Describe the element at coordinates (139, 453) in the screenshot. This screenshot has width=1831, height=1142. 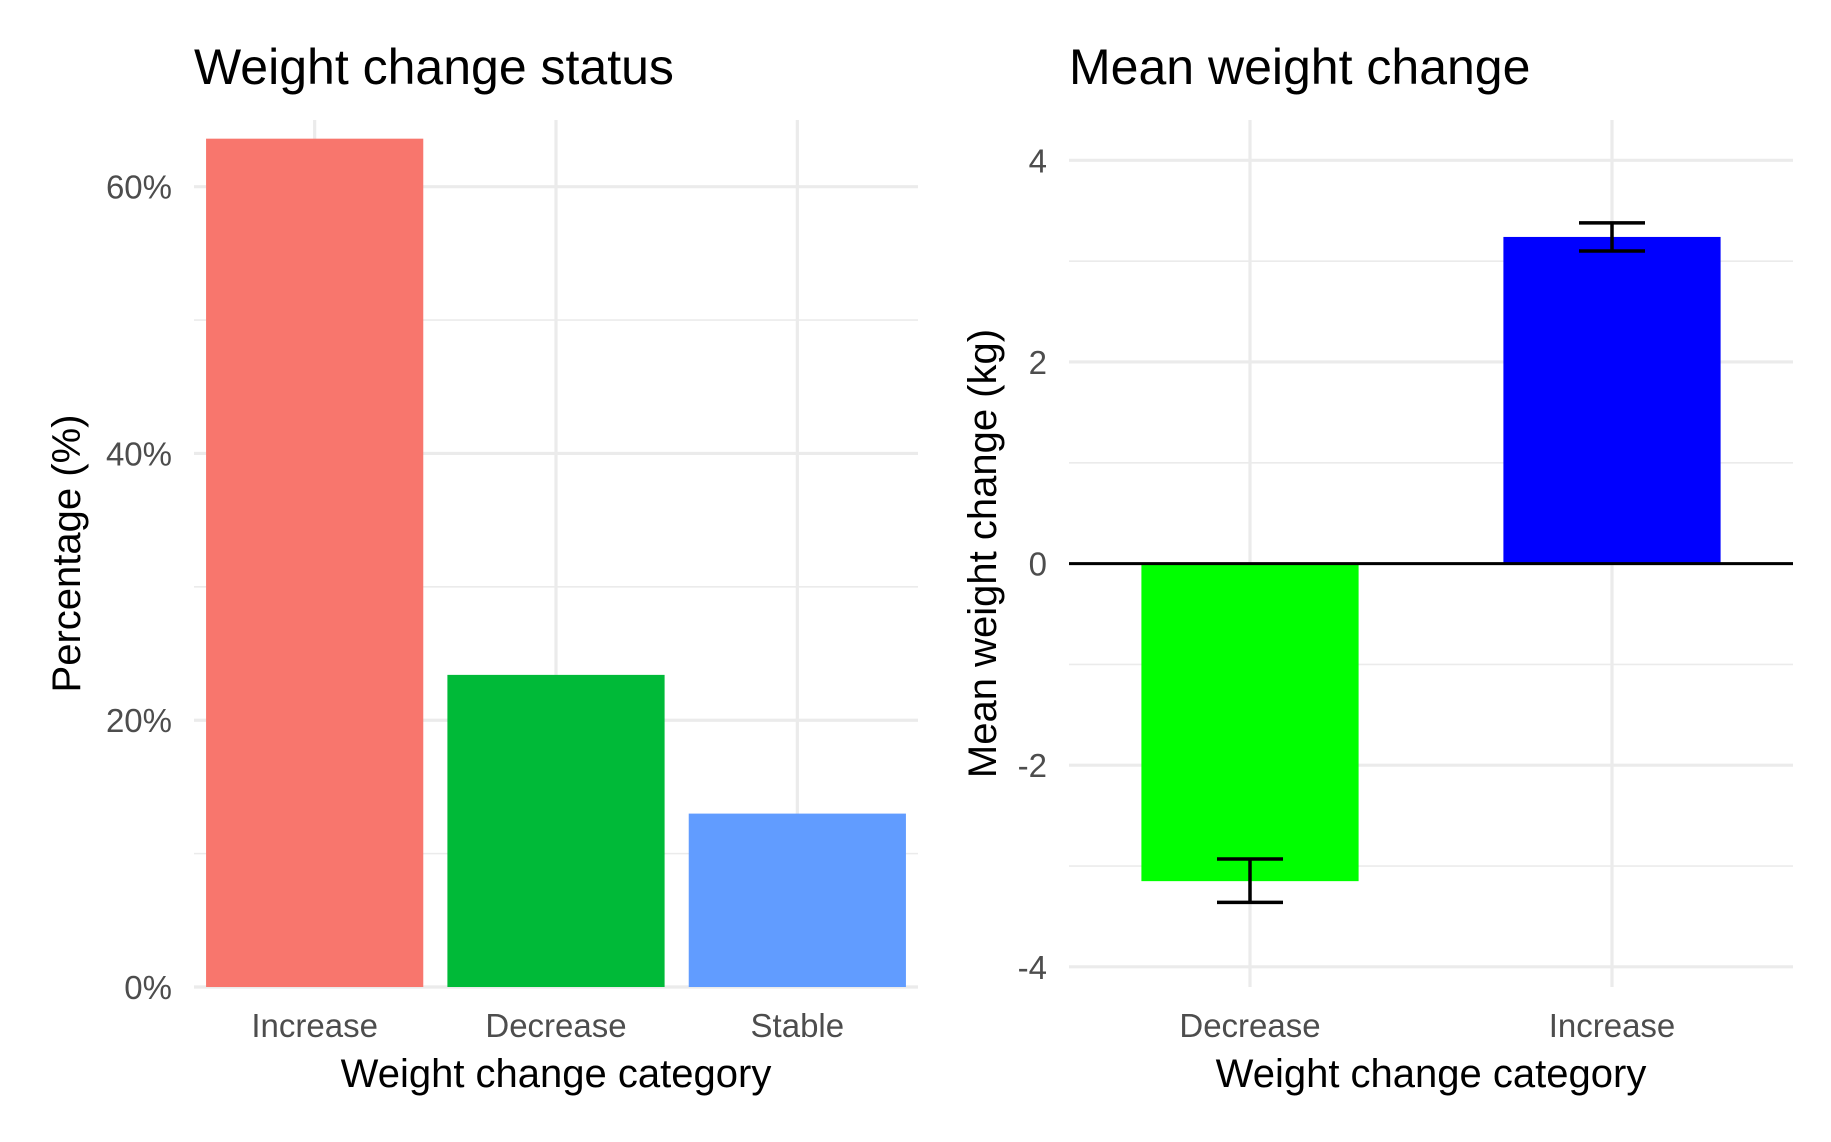
I see `y-tick-label: 40%` at that location.